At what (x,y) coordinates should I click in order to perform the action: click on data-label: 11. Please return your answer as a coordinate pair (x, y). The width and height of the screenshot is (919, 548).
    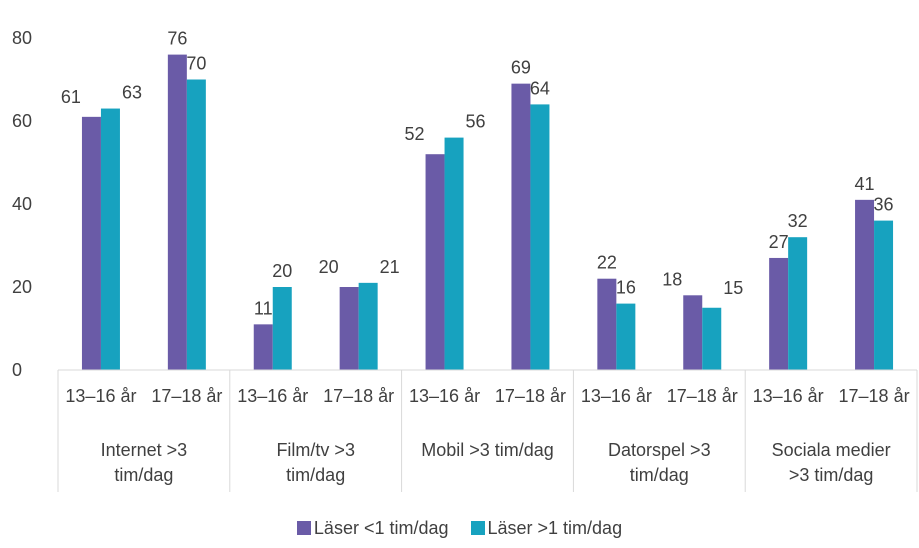
    Looking at the image, I should click on (263, 308).